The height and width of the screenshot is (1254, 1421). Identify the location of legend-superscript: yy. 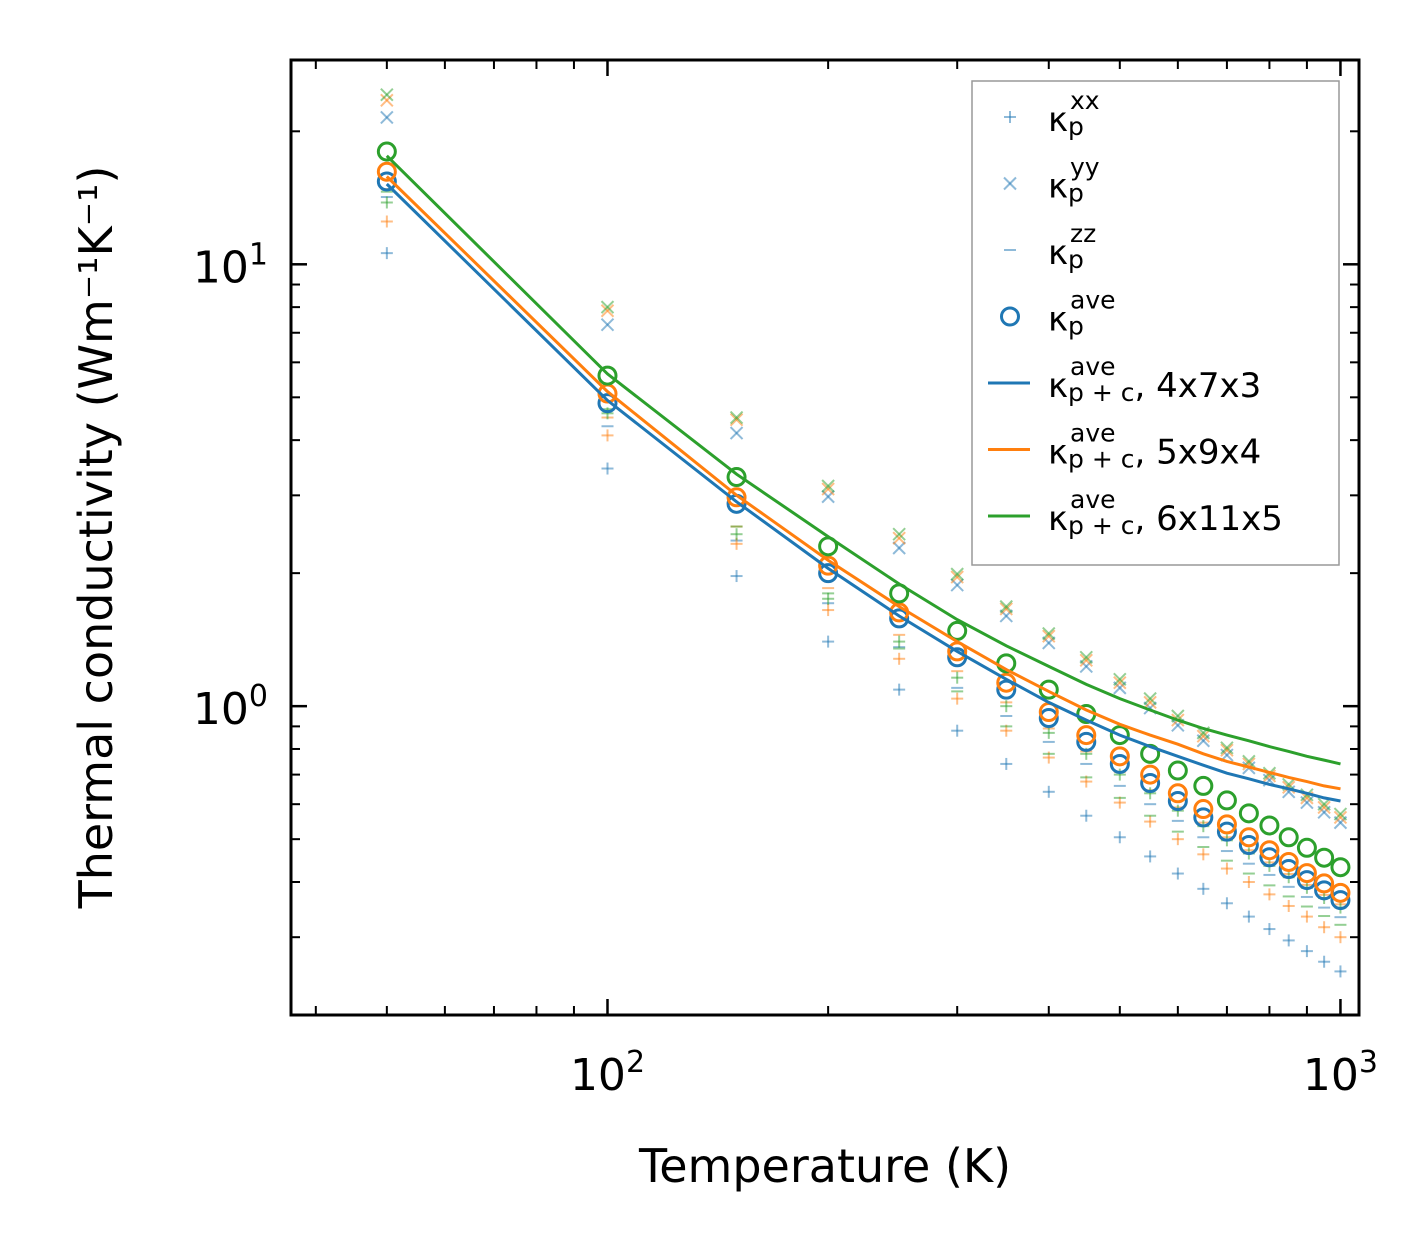
(1085, 167).